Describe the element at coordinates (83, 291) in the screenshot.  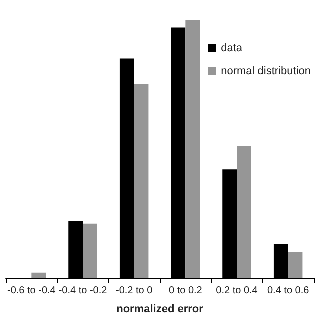
I see `x-tick-label: -0.4 to -0.2` at that location.